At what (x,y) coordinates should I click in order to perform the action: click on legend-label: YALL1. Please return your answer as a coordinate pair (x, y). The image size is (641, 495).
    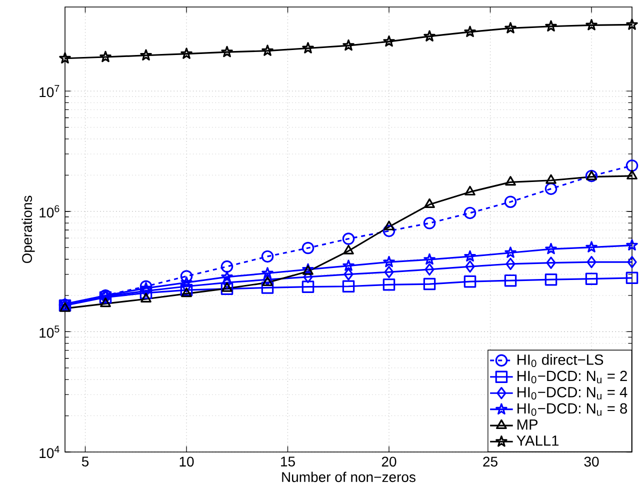
    Looking at the image, I should click on (537, 441).